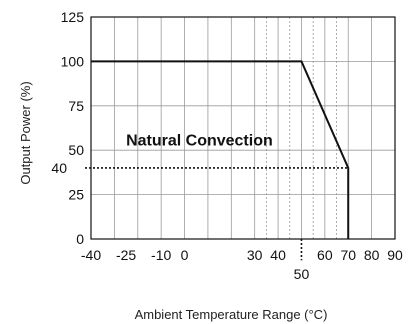  I want to click on x-tick-label: 70, so click(348, 255).